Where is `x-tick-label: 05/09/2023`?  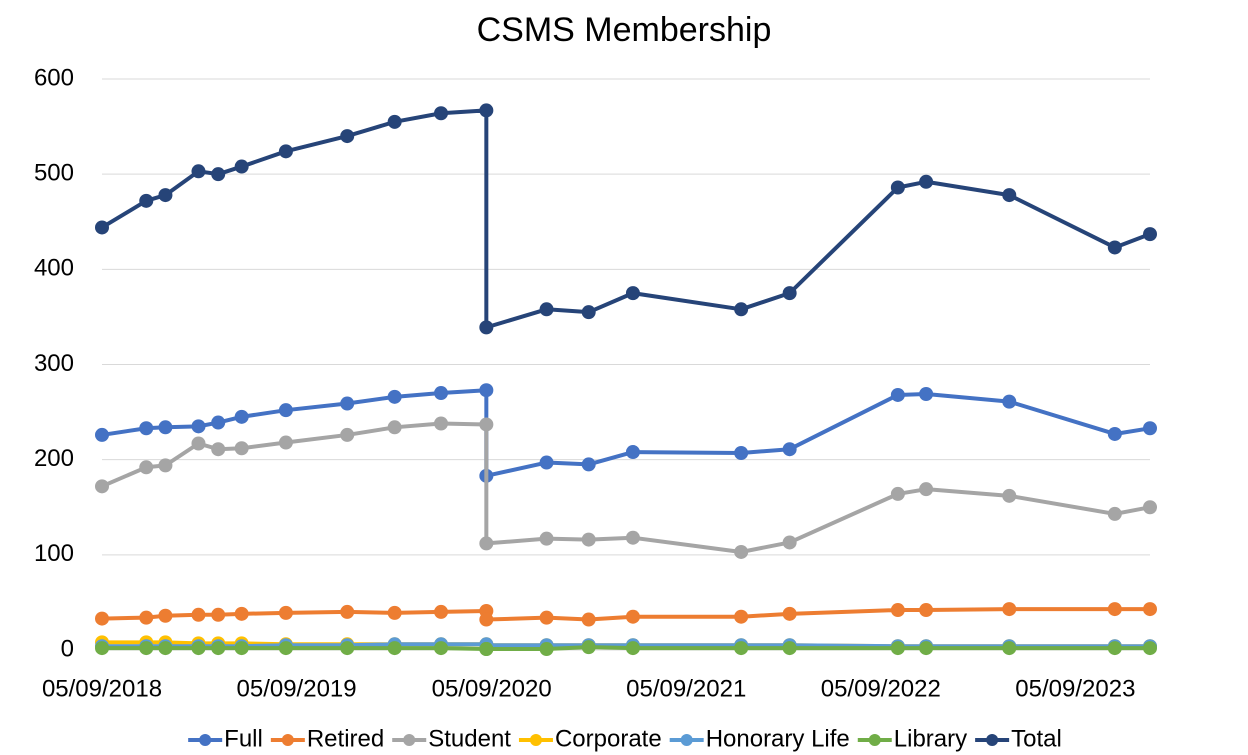
x-tick-label: 05/09/2023 is located at coordinates (1075, 688).